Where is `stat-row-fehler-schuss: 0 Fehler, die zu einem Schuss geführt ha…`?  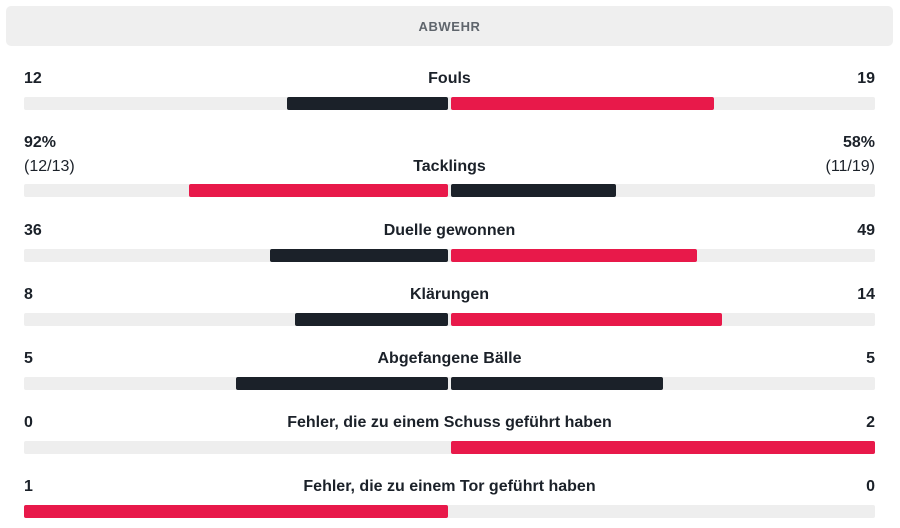 stat-row-fehler-schuss: 0 Fehler, die zu einem Schuss geführt ha… is located at coordinates (449, 435).